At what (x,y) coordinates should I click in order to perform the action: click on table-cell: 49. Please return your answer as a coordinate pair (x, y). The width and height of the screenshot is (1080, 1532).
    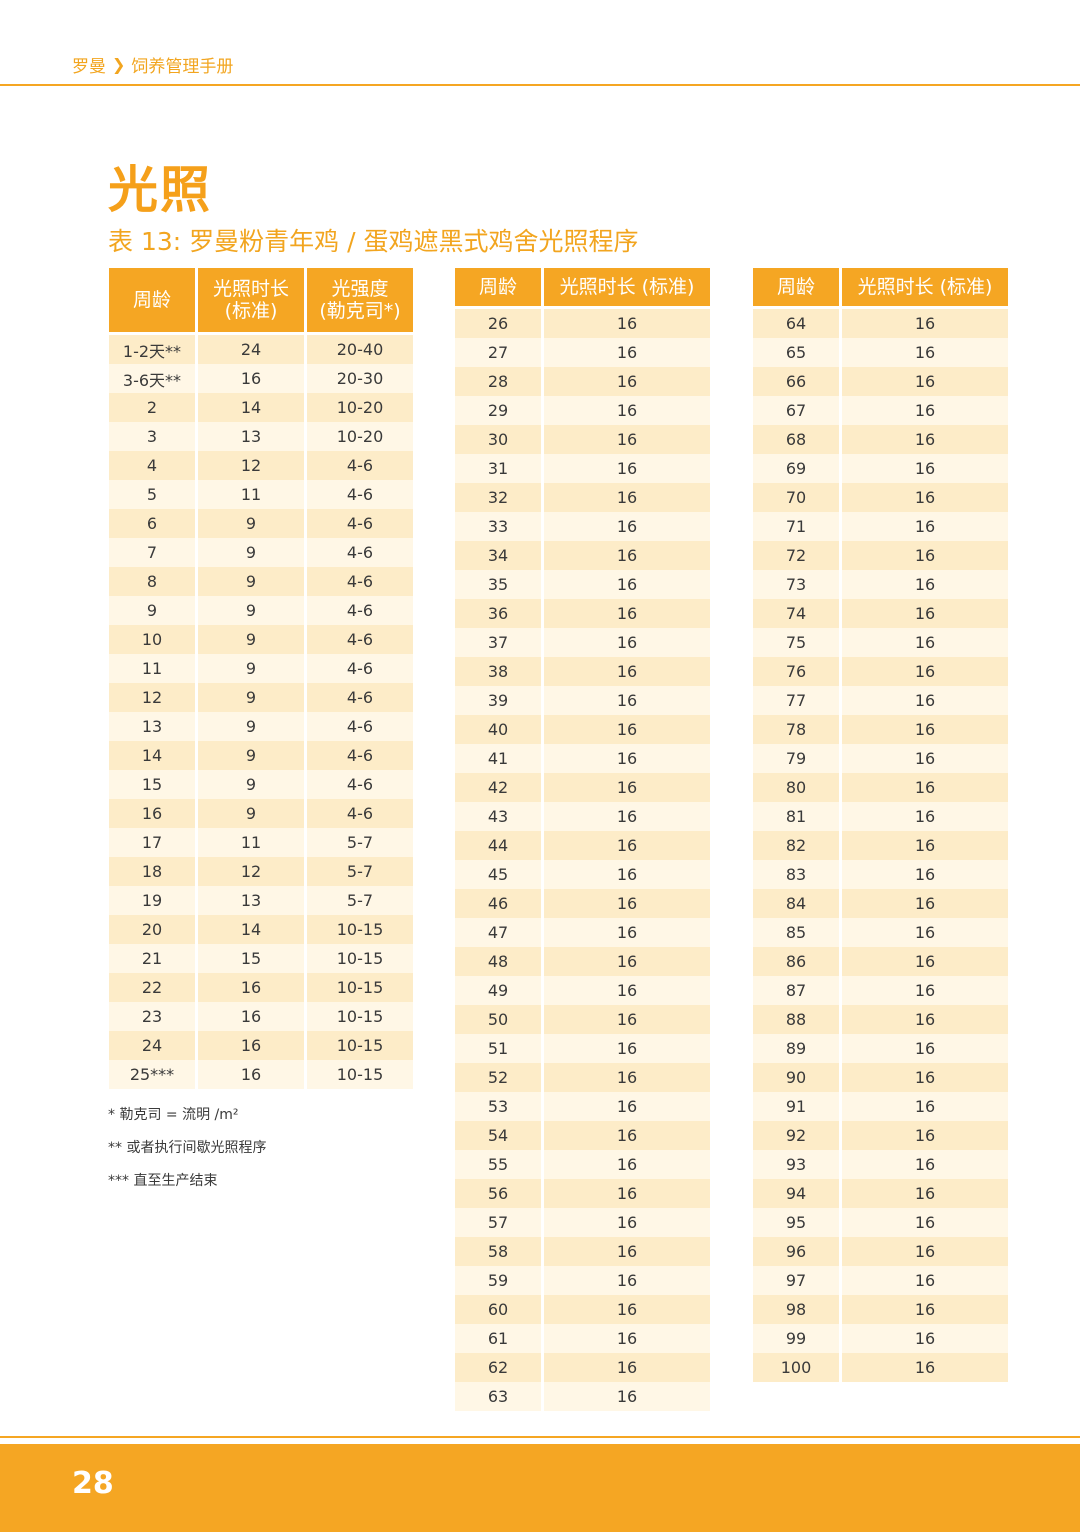
    Looking at the image, I should click on (498, 990).